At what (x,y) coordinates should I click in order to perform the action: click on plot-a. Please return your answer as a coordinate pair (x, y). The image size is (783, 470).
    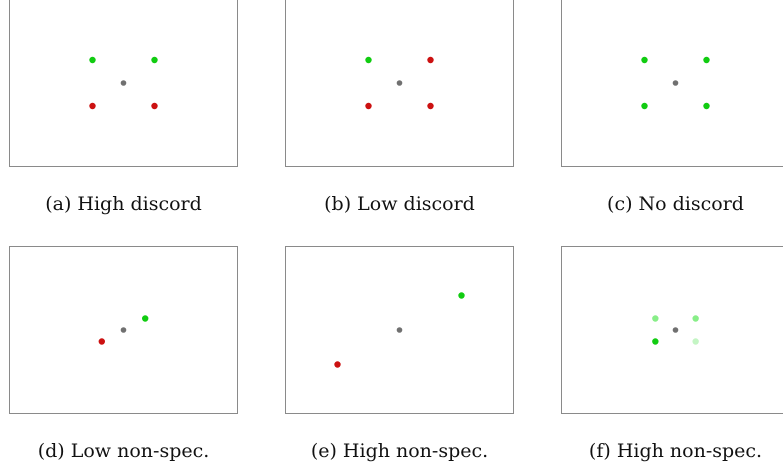
    Looking at the image, I should click on (123, 83).